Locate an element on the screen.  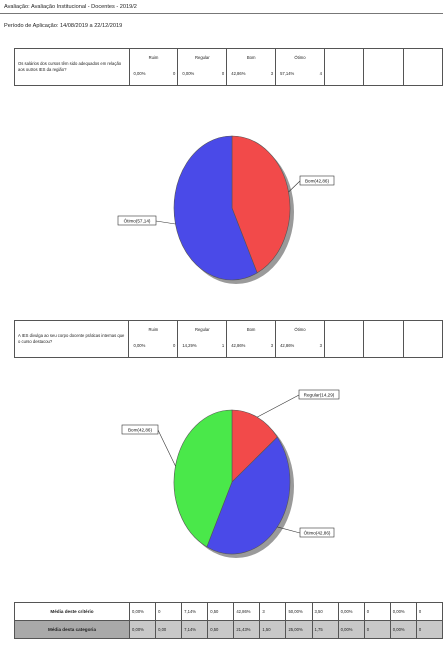
pie-chart-2: Regular(14,29) Ótimo(42,86) Bom(42,86) is located at coordinates (230, 473).